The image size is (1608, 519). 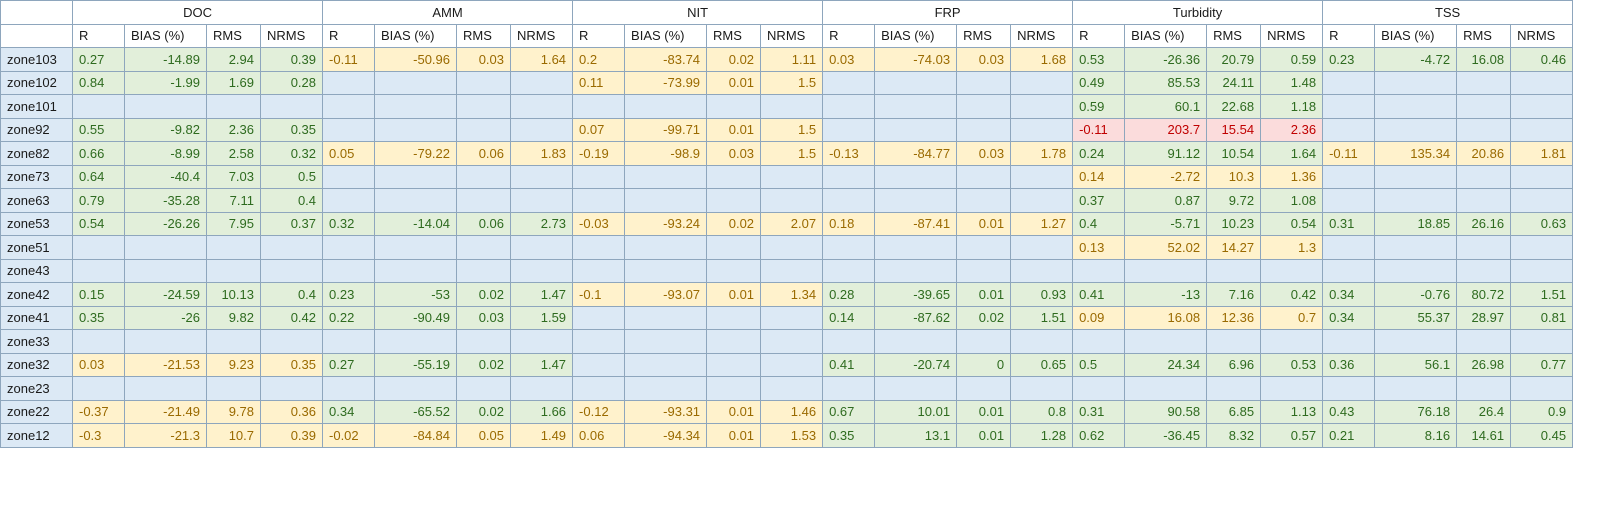 What do you see at coordinates (36, 223) in the screenshot?
I see `zone-label: zone53` at bounding box center [36, 223].